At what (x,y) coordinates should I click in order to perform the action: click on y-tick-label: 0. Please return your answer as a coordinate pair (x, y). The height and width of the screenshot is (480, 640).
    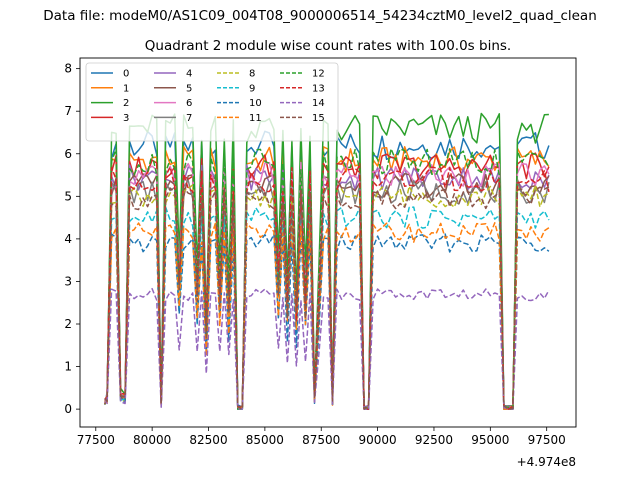
    Looking at the image, I should click on (68, 409).